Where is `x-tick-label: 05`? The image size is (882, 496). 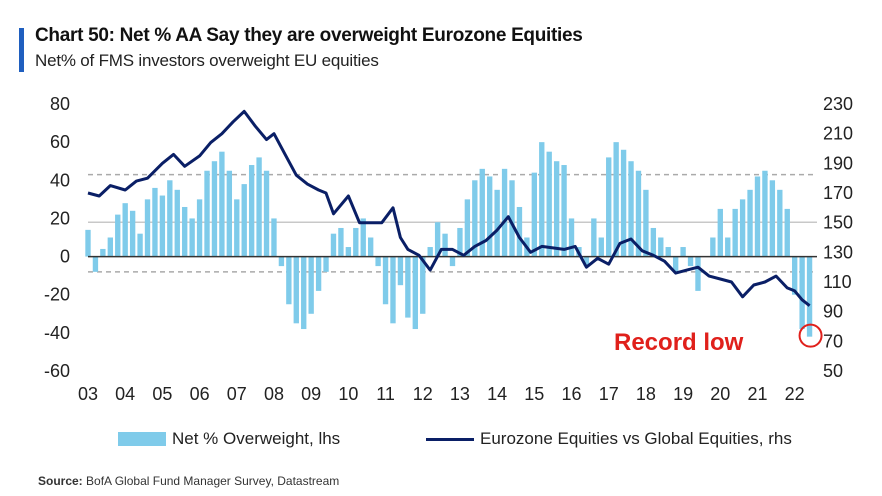 x-tick-label: 05 is located at coordinates (162, 394).